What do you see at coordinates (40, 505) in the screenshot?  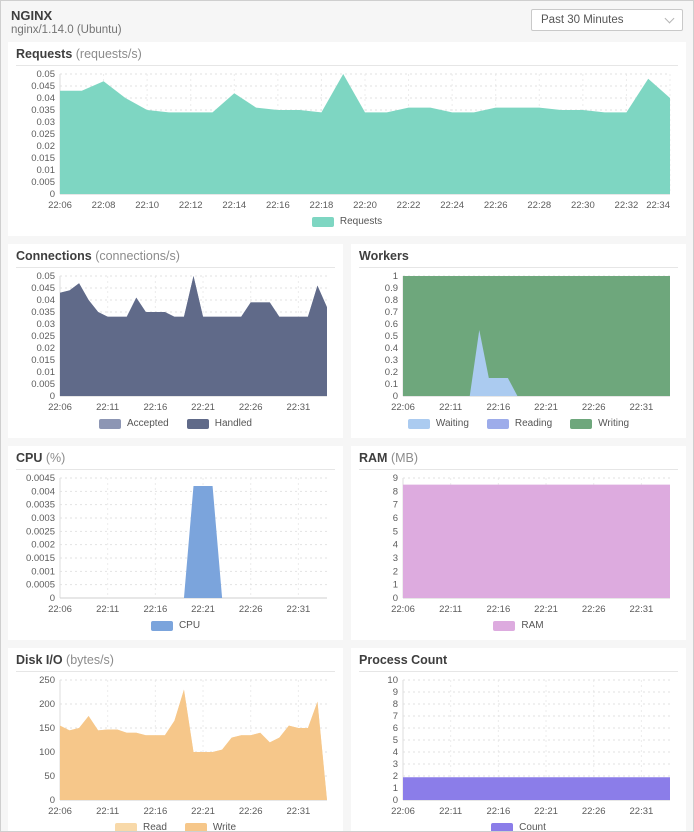 I see `svg-text: 0.0035` at bounding box center [40, 505].